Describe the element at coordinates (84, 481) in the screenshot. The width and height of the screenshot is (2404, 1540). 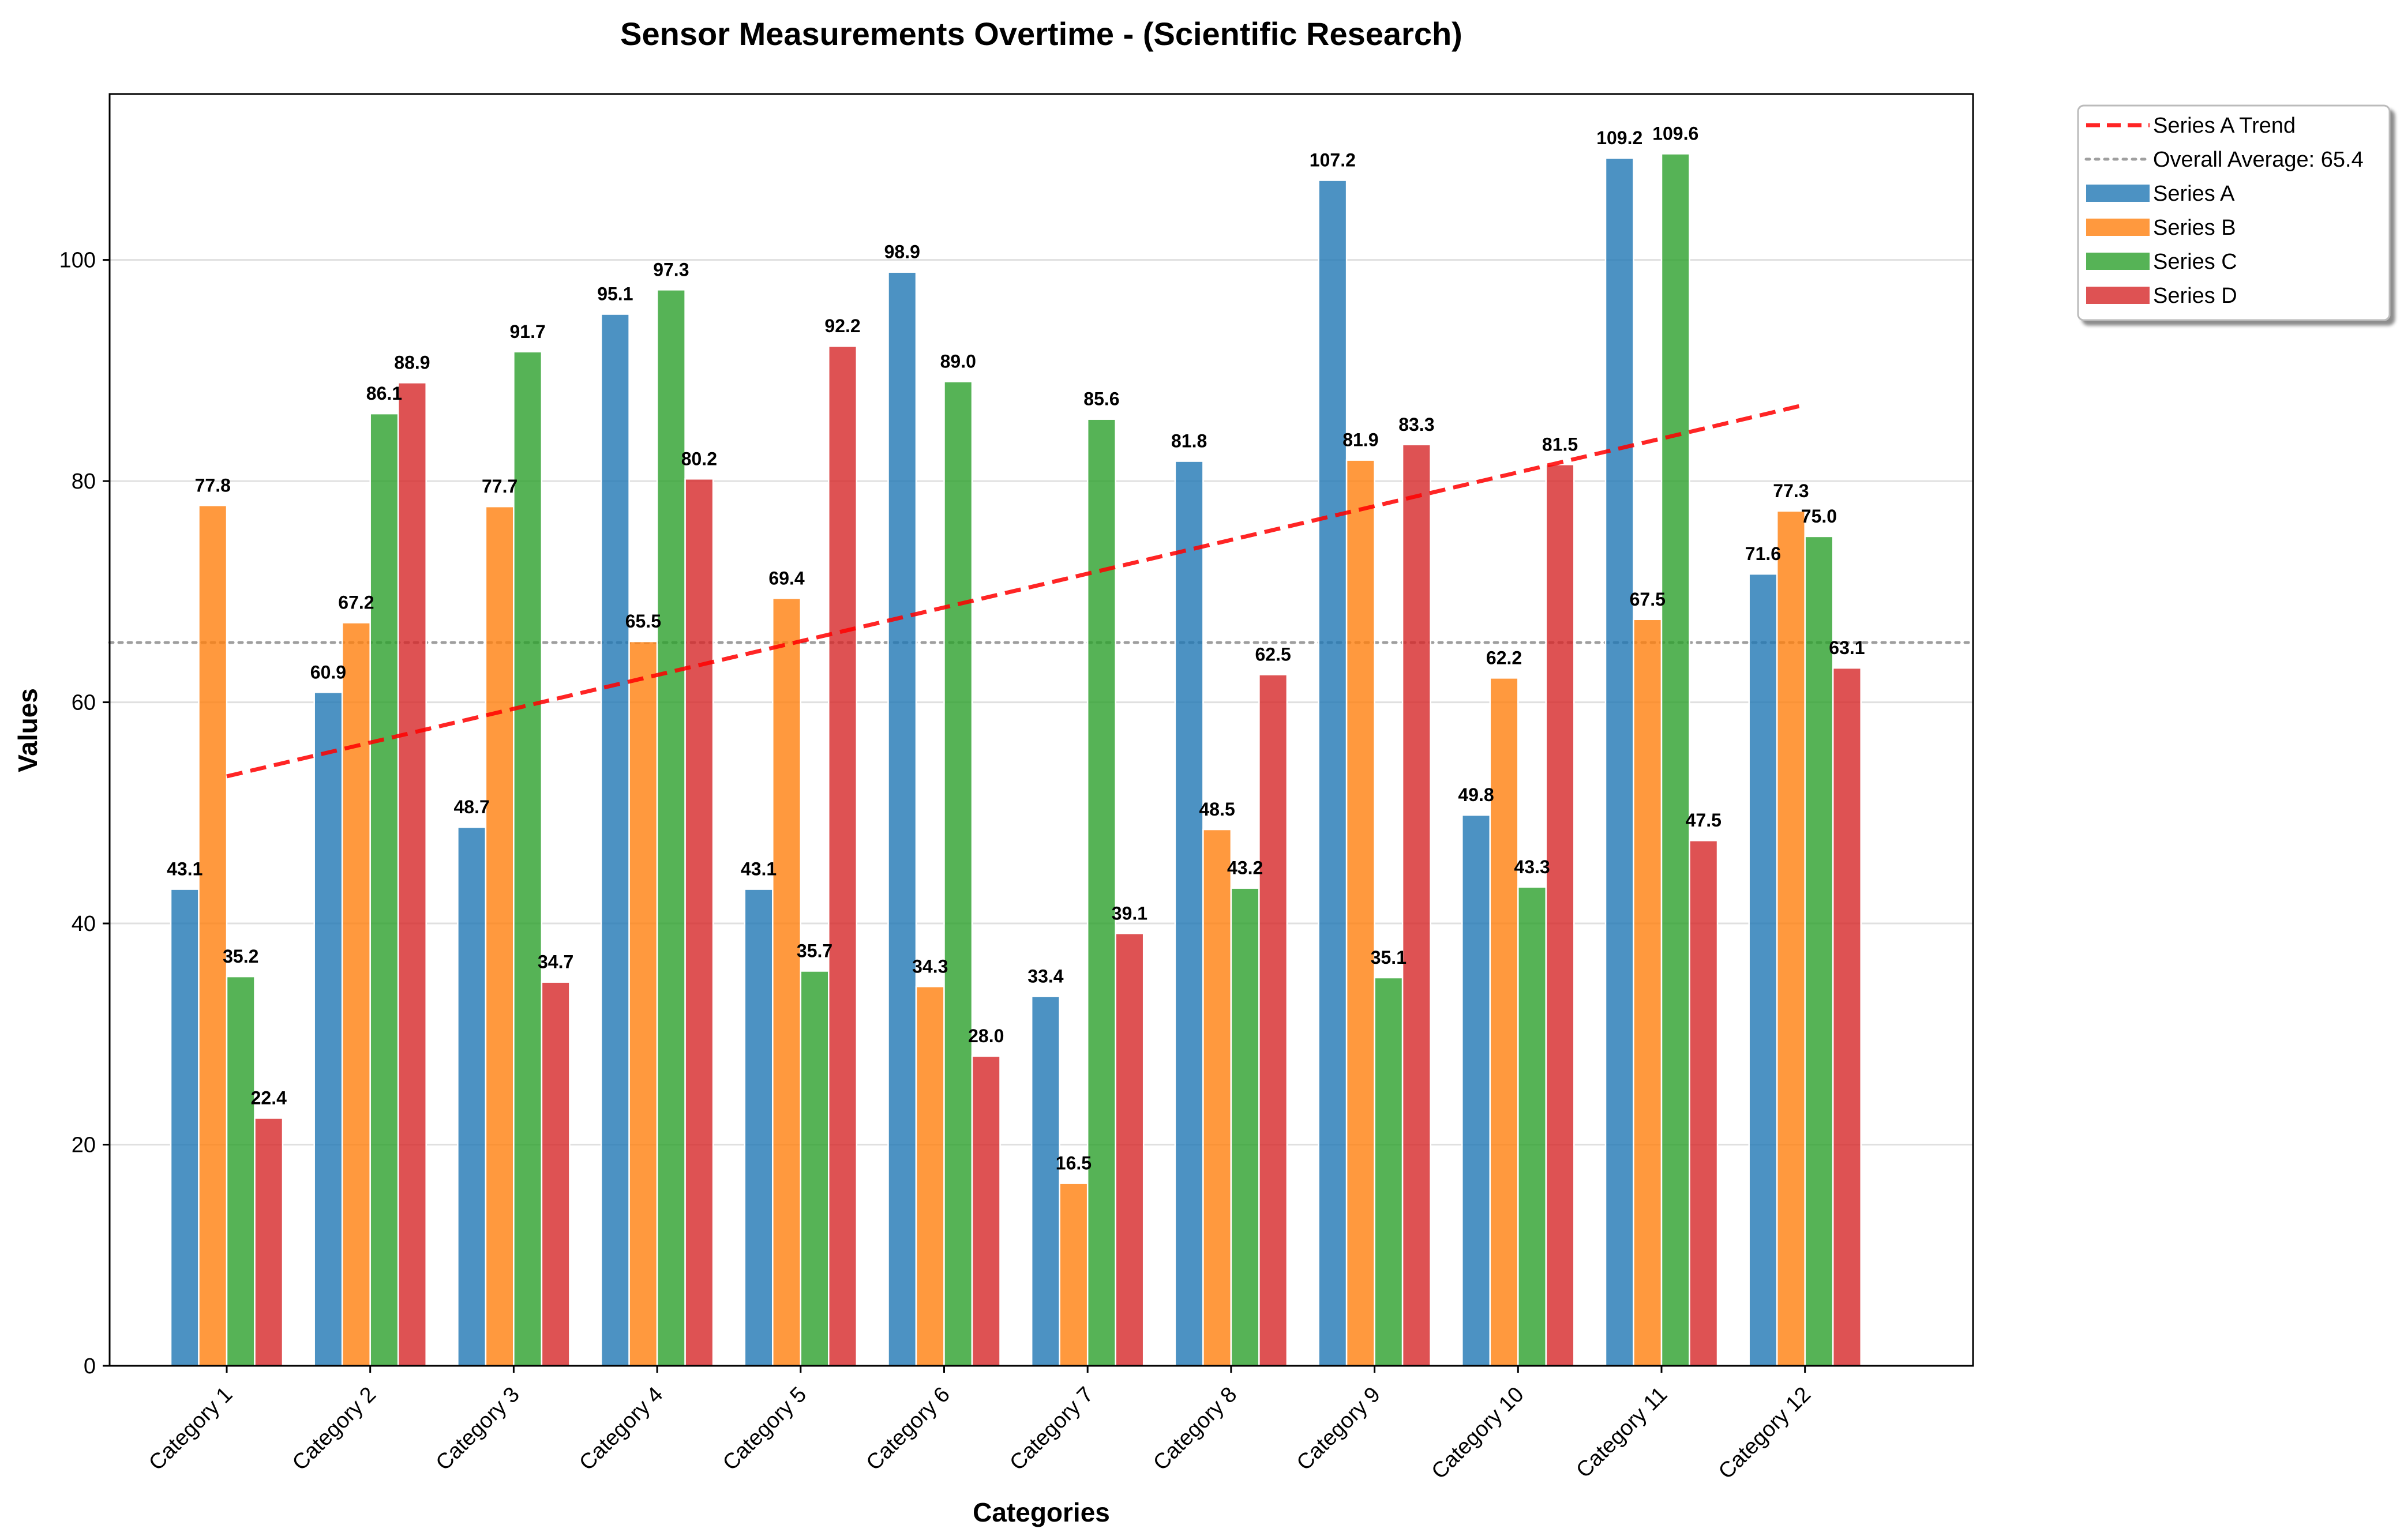
I see `y-tick-label: 80` at that location.